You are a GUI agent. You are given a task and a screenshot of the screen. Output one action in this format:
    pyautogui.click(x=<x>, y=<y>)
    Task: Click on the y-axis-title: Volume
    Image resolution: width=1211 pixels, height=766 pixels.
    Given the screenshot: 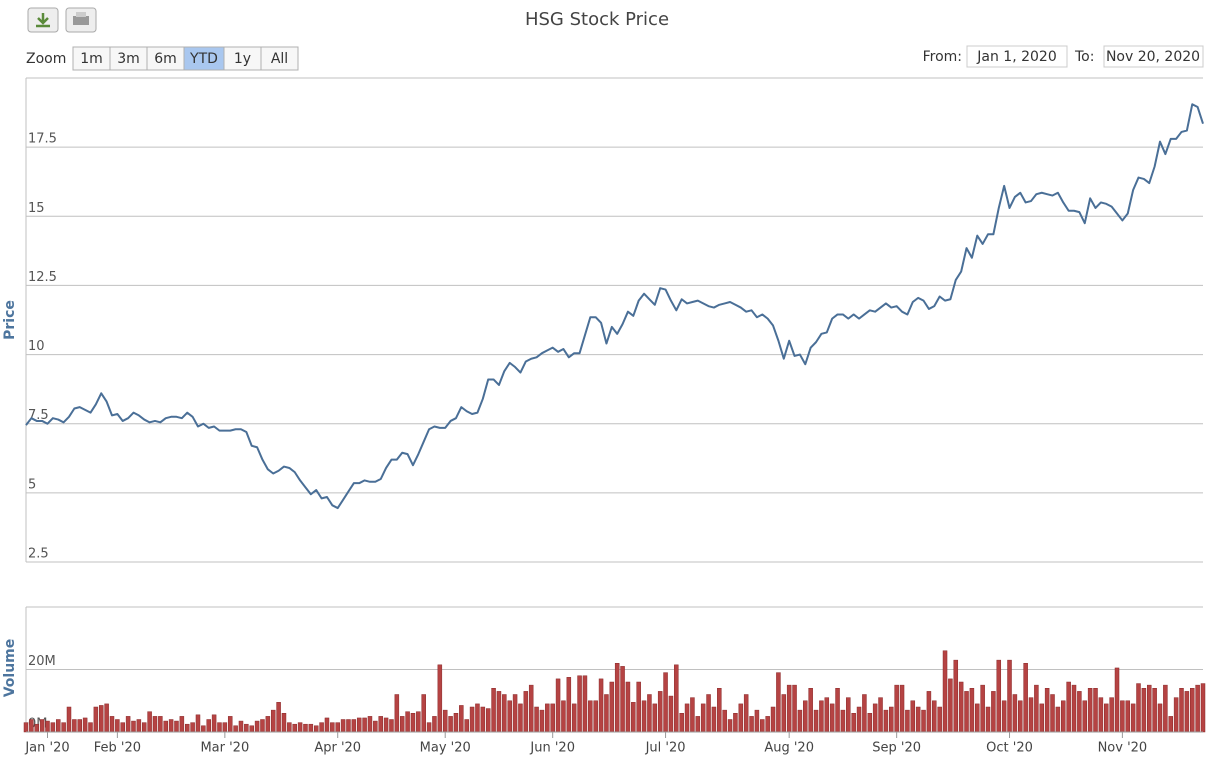 What is the action you would take?
    pyautogui.click(x=10, y=668)
    